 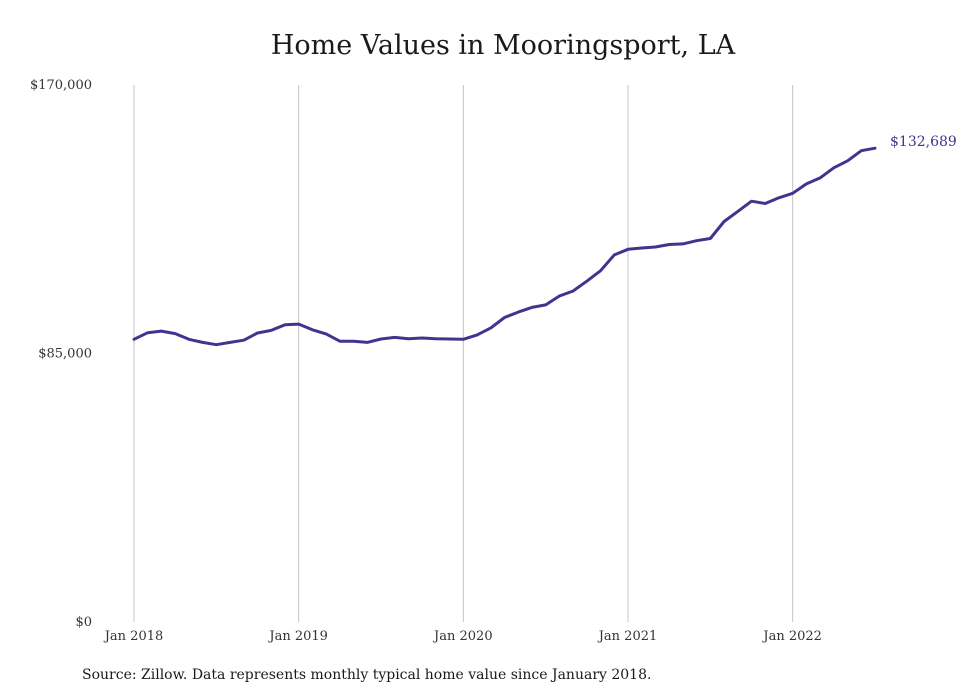 I want to click on x-tick-label: Jan 2020, so click(x=462, y=636).